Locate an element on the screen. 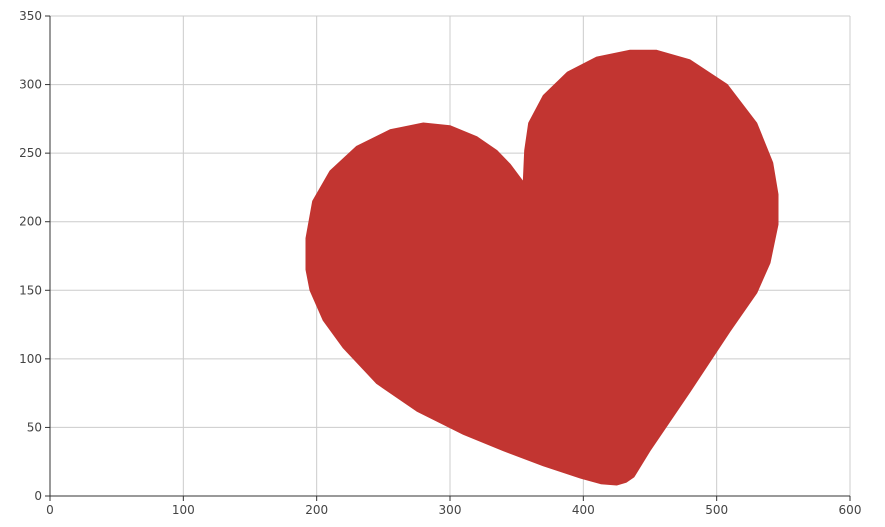 This screenshot has width=885, height=527. x-tick-label: 0 is located at coordinates (50, 510).